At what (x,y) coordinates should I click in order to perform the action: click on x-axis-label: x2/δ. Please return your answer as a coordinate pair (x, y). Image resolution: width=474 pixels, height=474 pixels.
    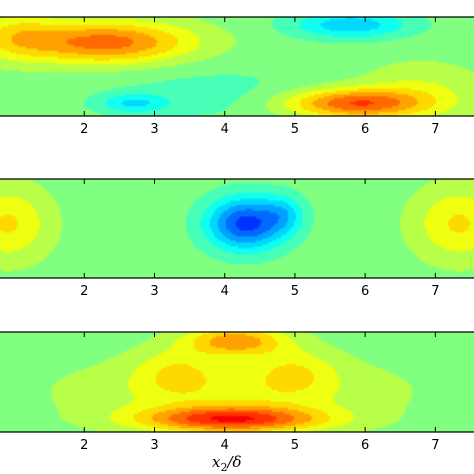
    Looking at the image, I should click on (227, 463).